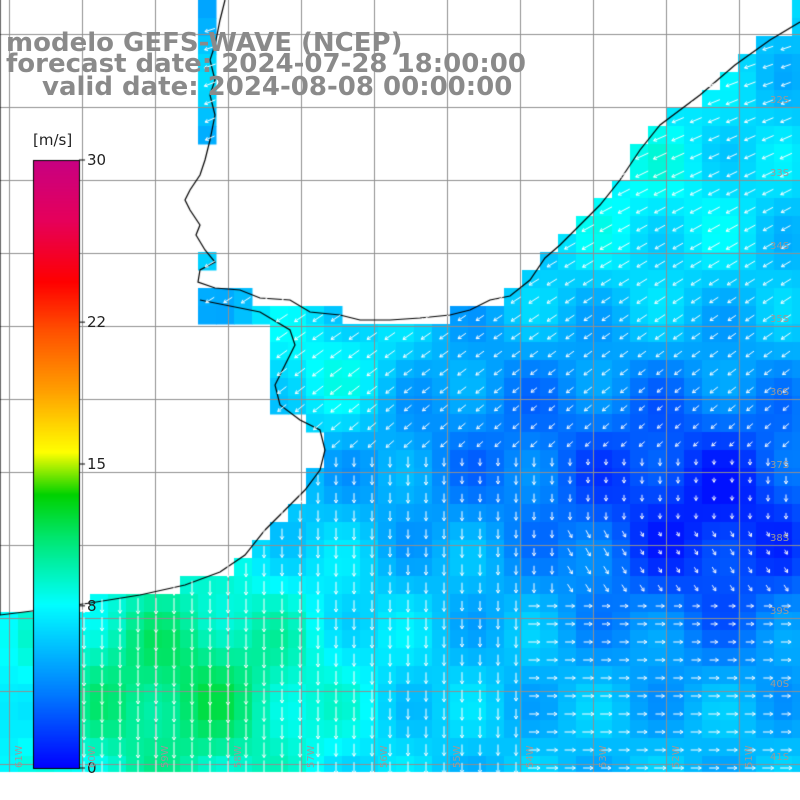 The width and height of the screenshot is (800, 800). I want to click on longitude-label: 53W, so click(603, 756).